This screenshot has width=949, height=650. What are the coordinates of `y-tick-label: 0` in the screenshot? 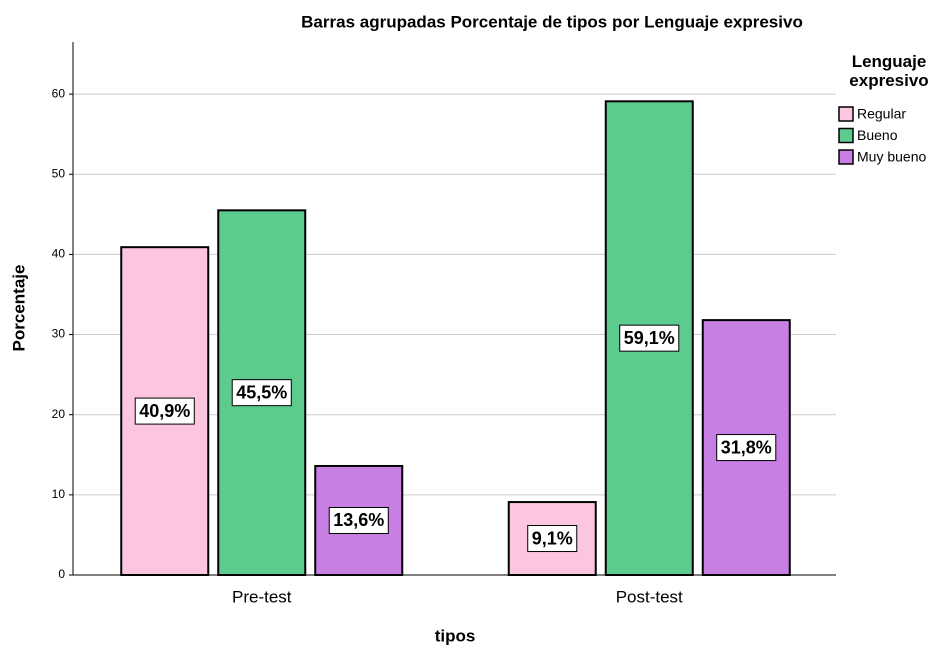 It's located at (61, 574).